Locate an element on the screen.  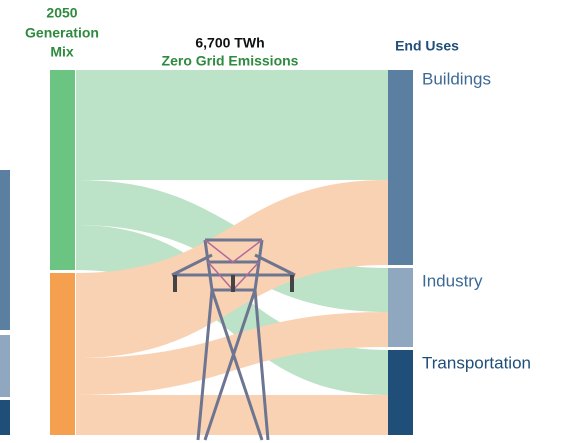
left-header-line: 2050 is located at coordinates (61, 13).